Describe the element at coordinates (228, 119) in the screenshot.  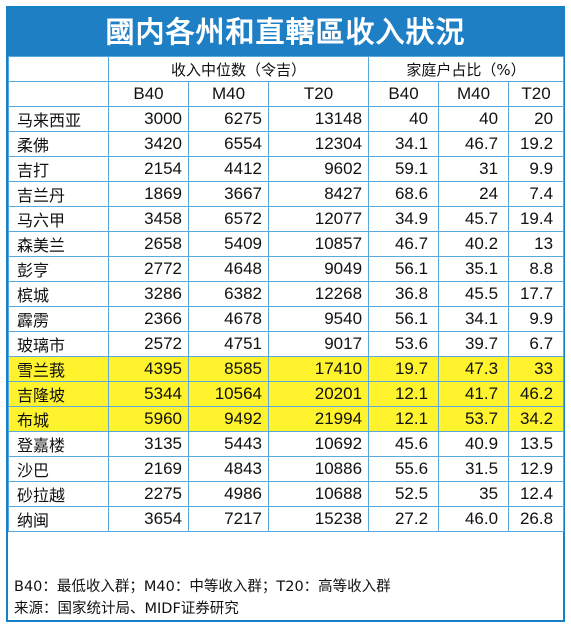
I see `income-cell: 6275` at that location.